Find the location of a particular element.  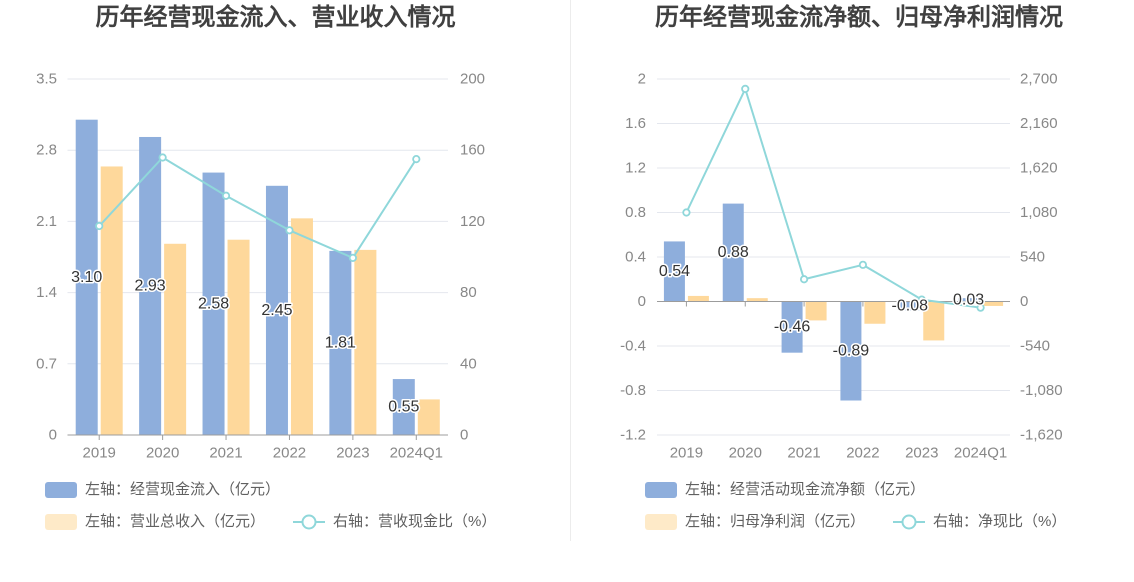

data-label-net-operating-cash-flow-2023: -0.08 is located at coordinates (910, 305).